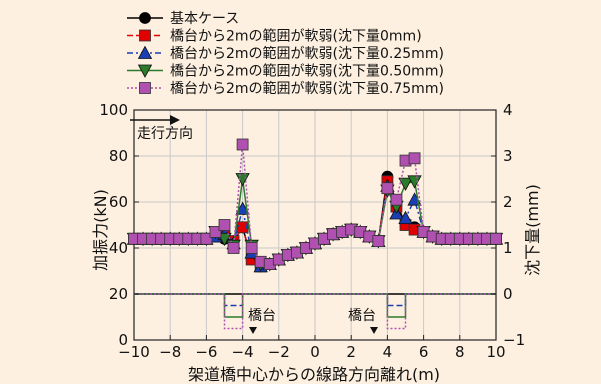 The width and height of the screenshot is (601, 384). Describe the element at coordinates (388, 352) in the screenshot. I see `x-tick-label: 4` at that location.